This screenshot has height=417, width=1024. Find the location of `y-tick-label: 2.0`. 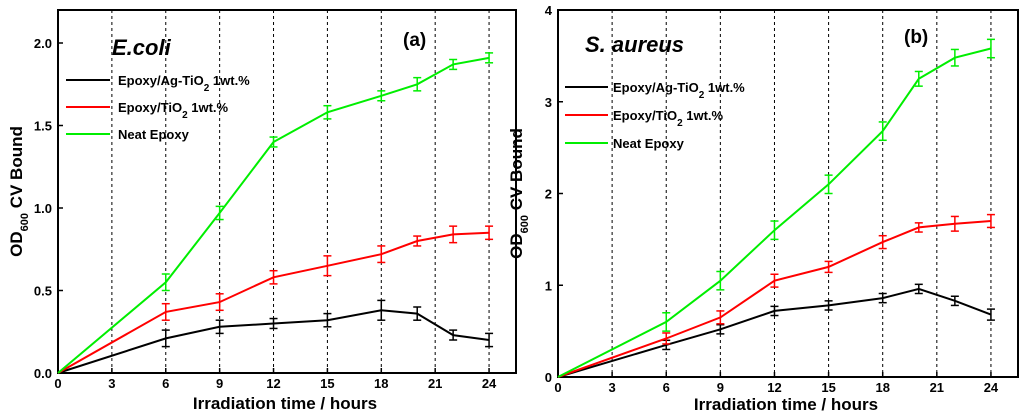

y-tick-label: 2.0 is located at coordinates (43, 43).